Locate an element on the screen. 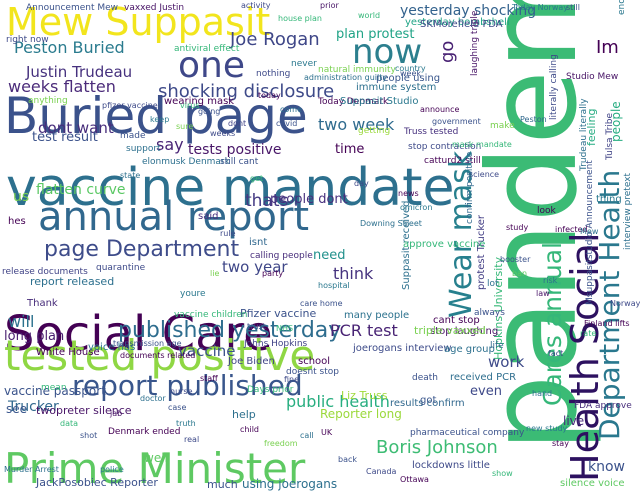  word-cloud-word: booster is located at coordinates (515, 259).